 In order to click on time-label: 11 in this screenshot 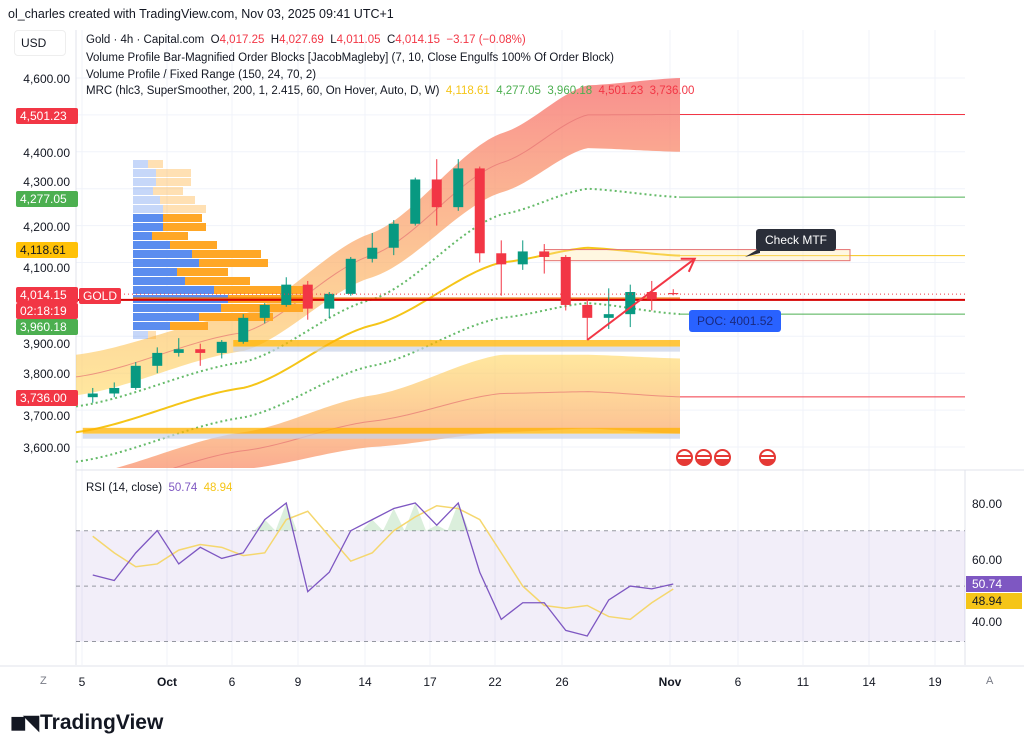, I will do `click(803, 682)`.